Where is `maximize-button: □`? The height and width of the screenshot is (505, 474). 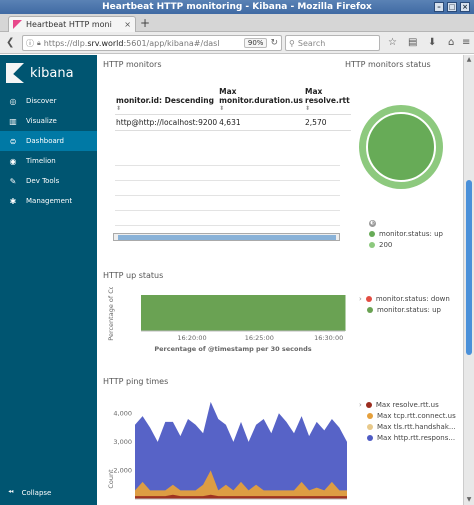 maximize-button: □ is located at coordinates (452, 7).